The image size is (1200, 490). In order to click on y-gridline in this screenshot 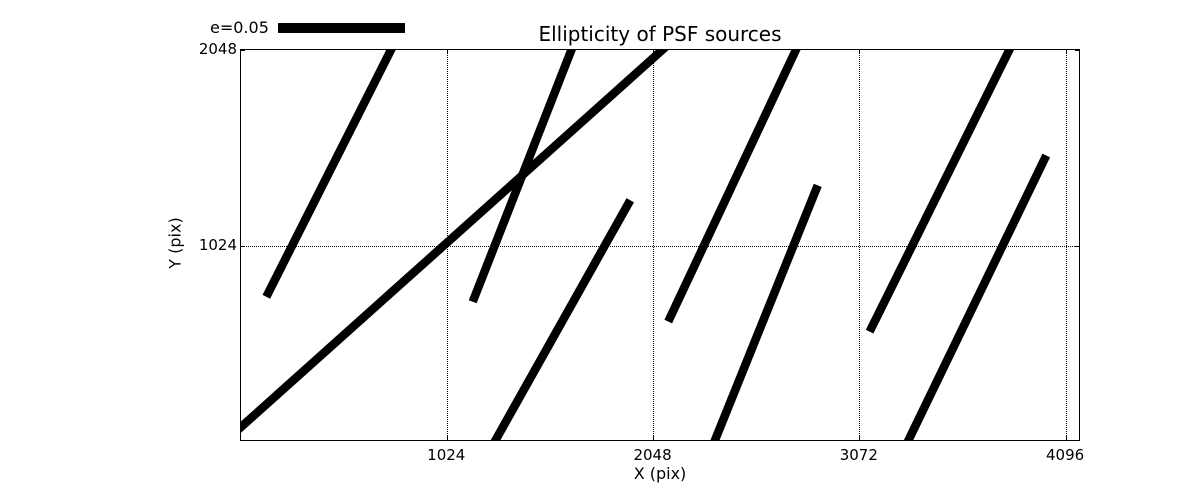, I will do `click(660, 246)`.